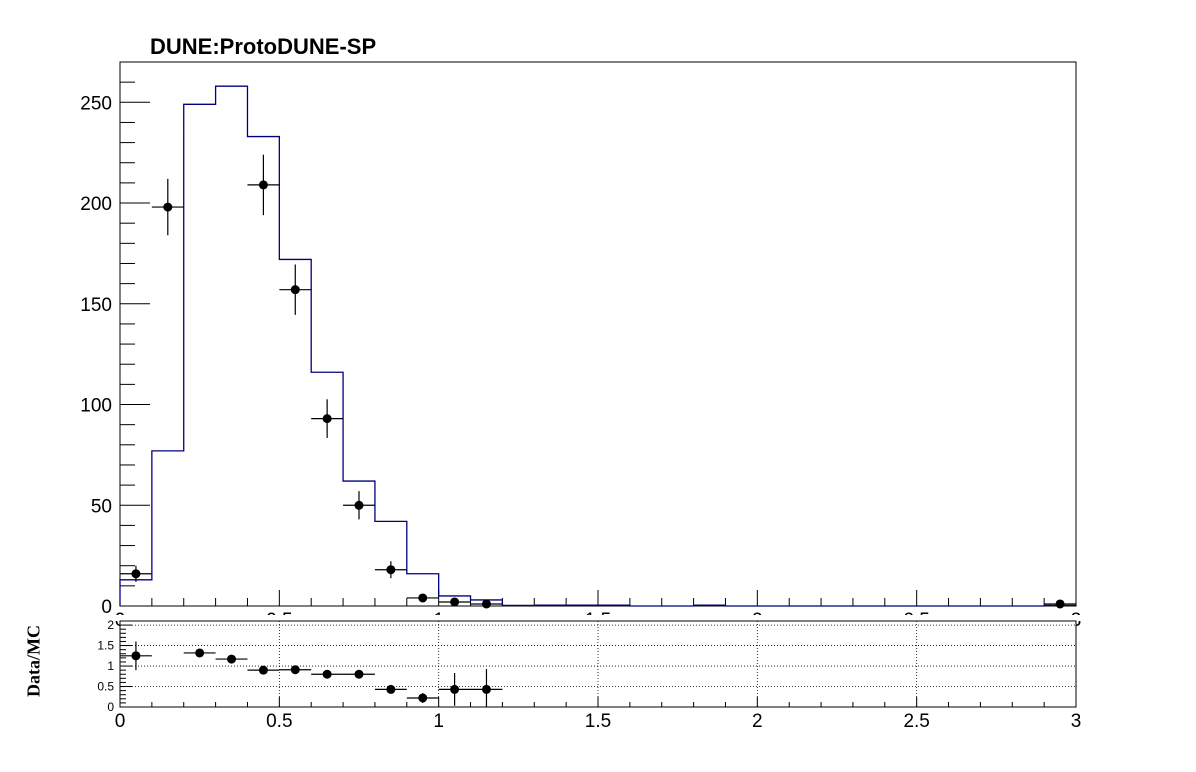 The width and height of the screenshot is (1196, 772). What do you see at coordinates (96, 406) in the screenshot?
I see `y-tick-label: 100` at bounding box center [96, 406].